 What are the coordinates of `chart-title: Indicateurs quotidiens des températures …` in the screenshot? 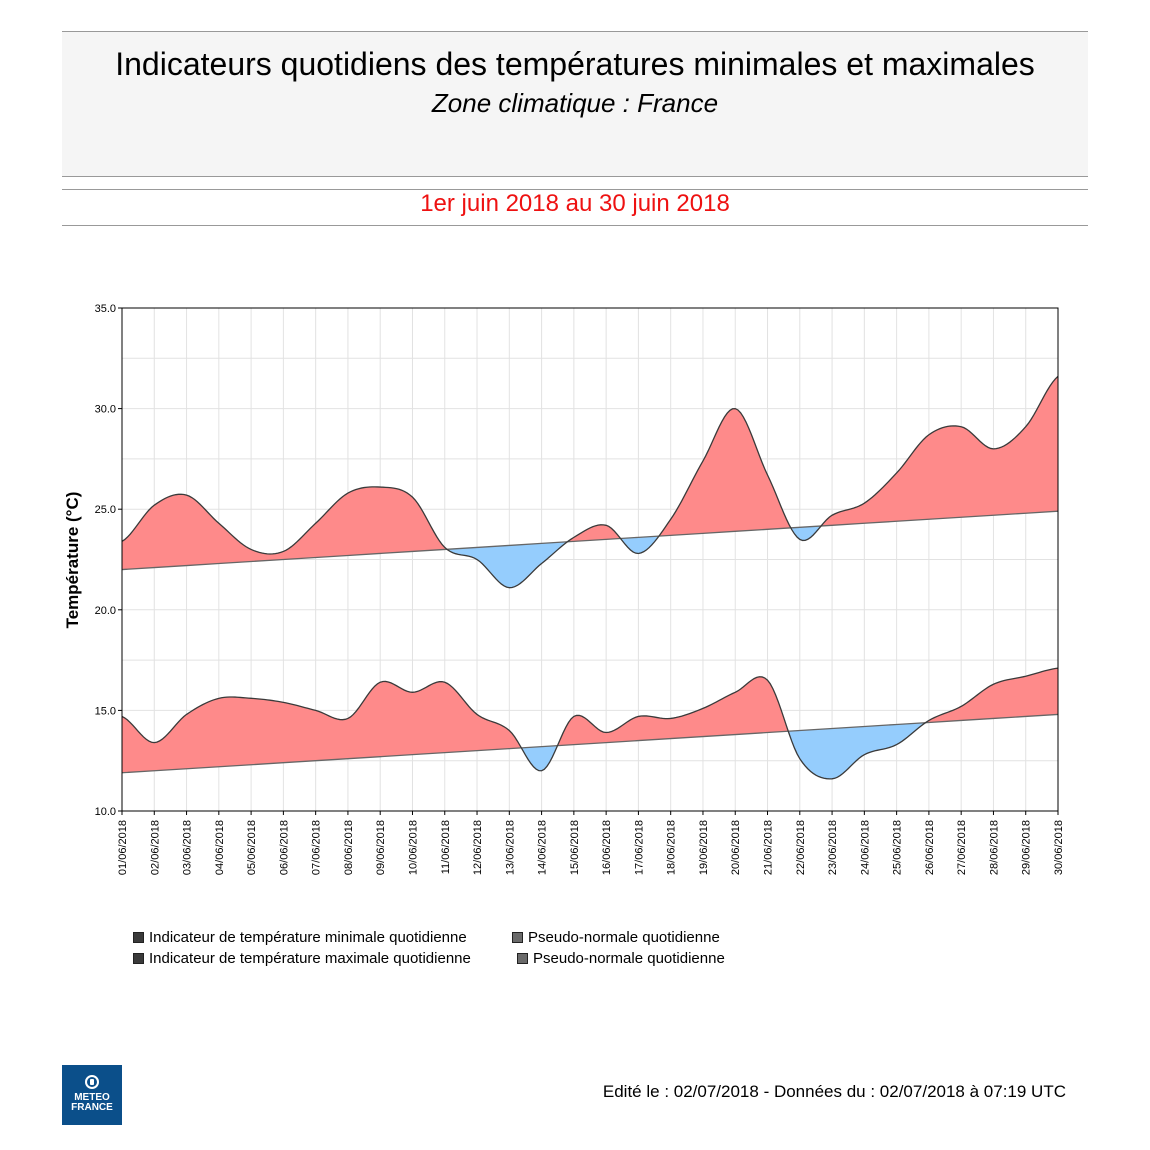 It's located at (575, 64).